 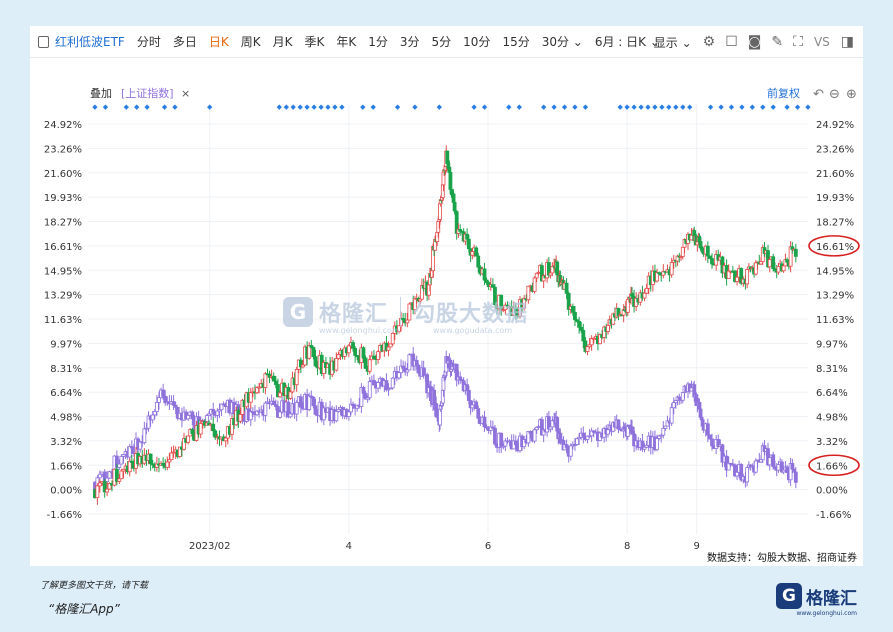 I want to click on y-tick-label-left: -1.66%, so click(x=64, y=515).